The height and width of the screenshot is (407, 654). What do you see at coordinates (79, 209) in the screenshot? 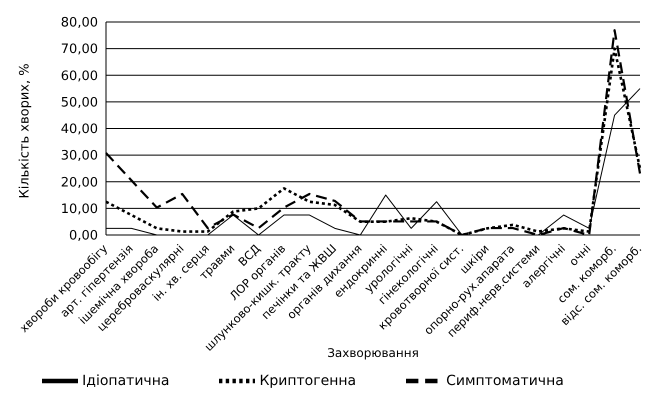
I see `y-tick-label: 10,00` at bounding box center [79, 209].